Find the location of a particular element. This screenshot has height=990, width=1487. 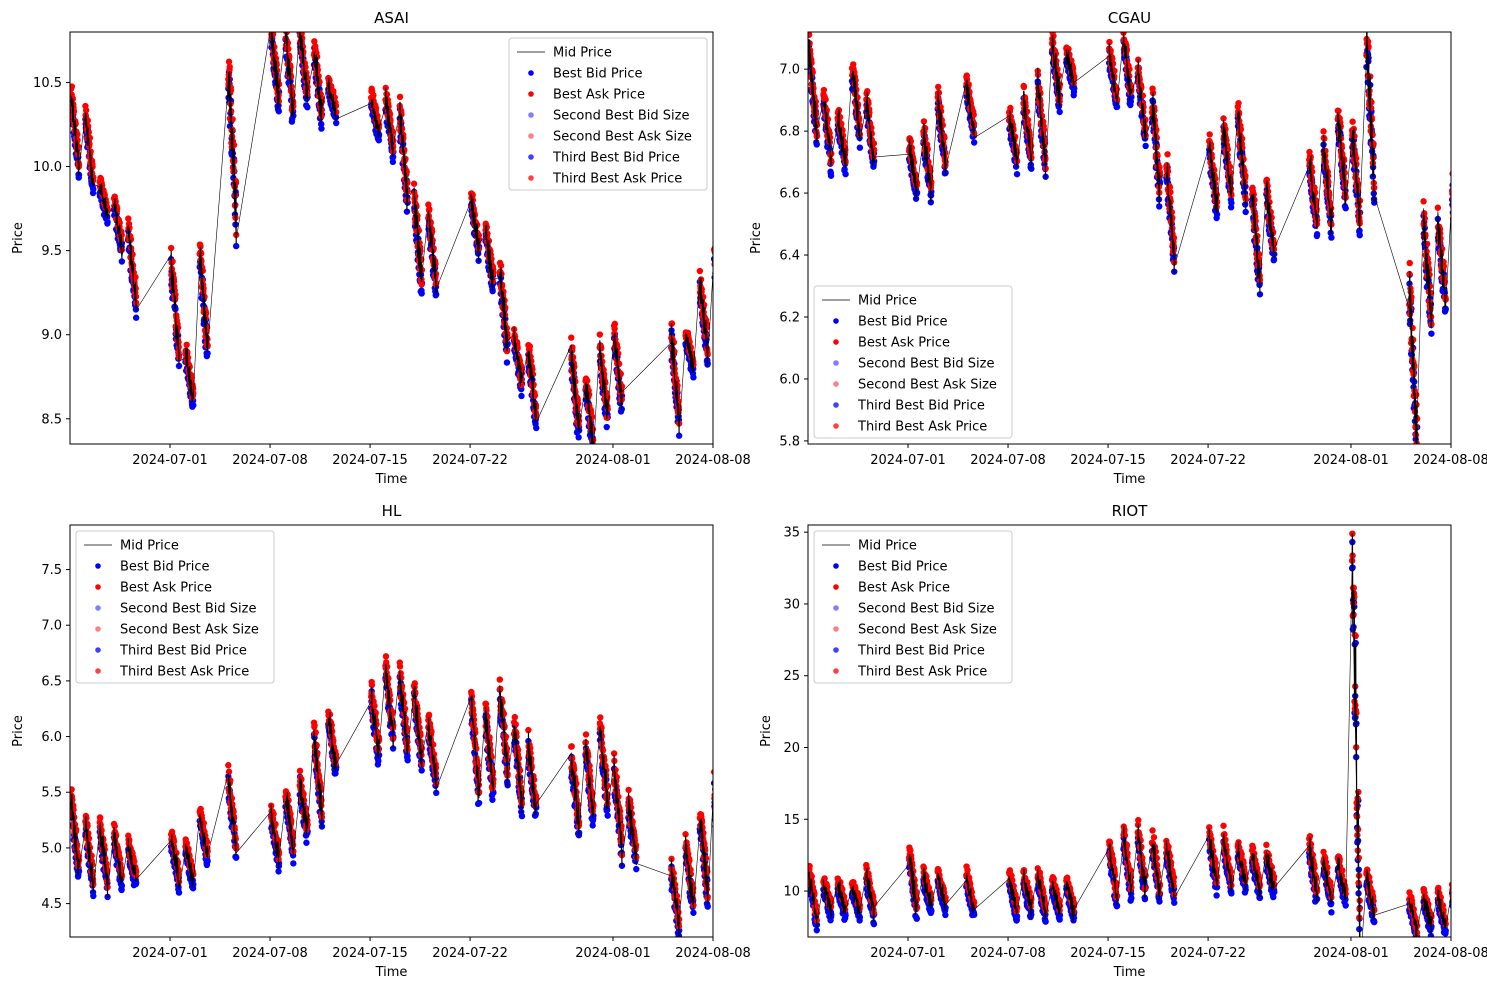

legend-label: Second Best Ask Size is located at coordinates (622, 137).